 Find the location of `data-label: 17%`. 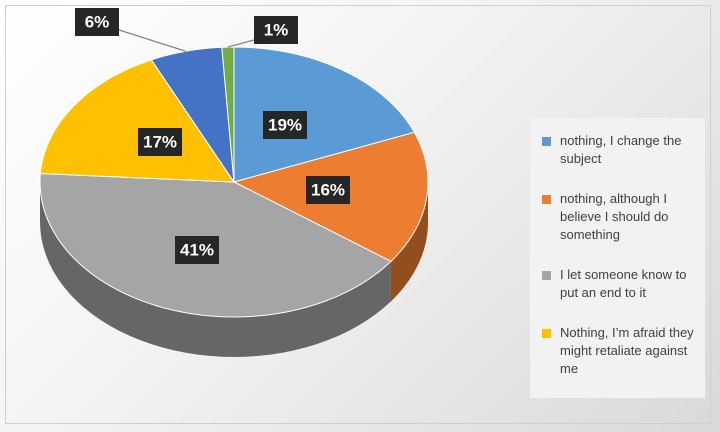

data-label: 17% is located at coordinates (160, 141).